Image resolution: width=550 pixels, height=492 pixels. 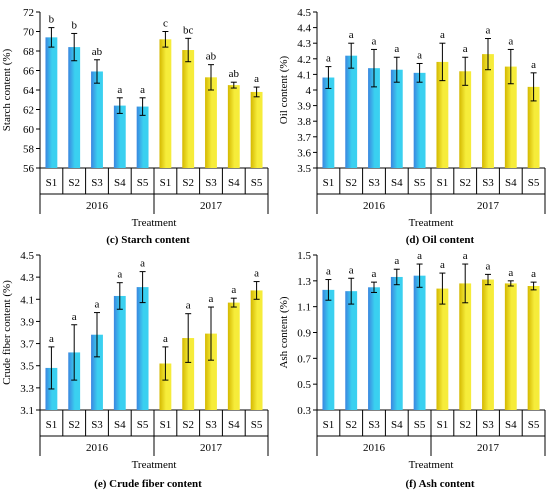 What do you see at coordinates (304, 122) in the screenshot?
I see `y-tick-label: 3.8` at bounding box center [304, 122].